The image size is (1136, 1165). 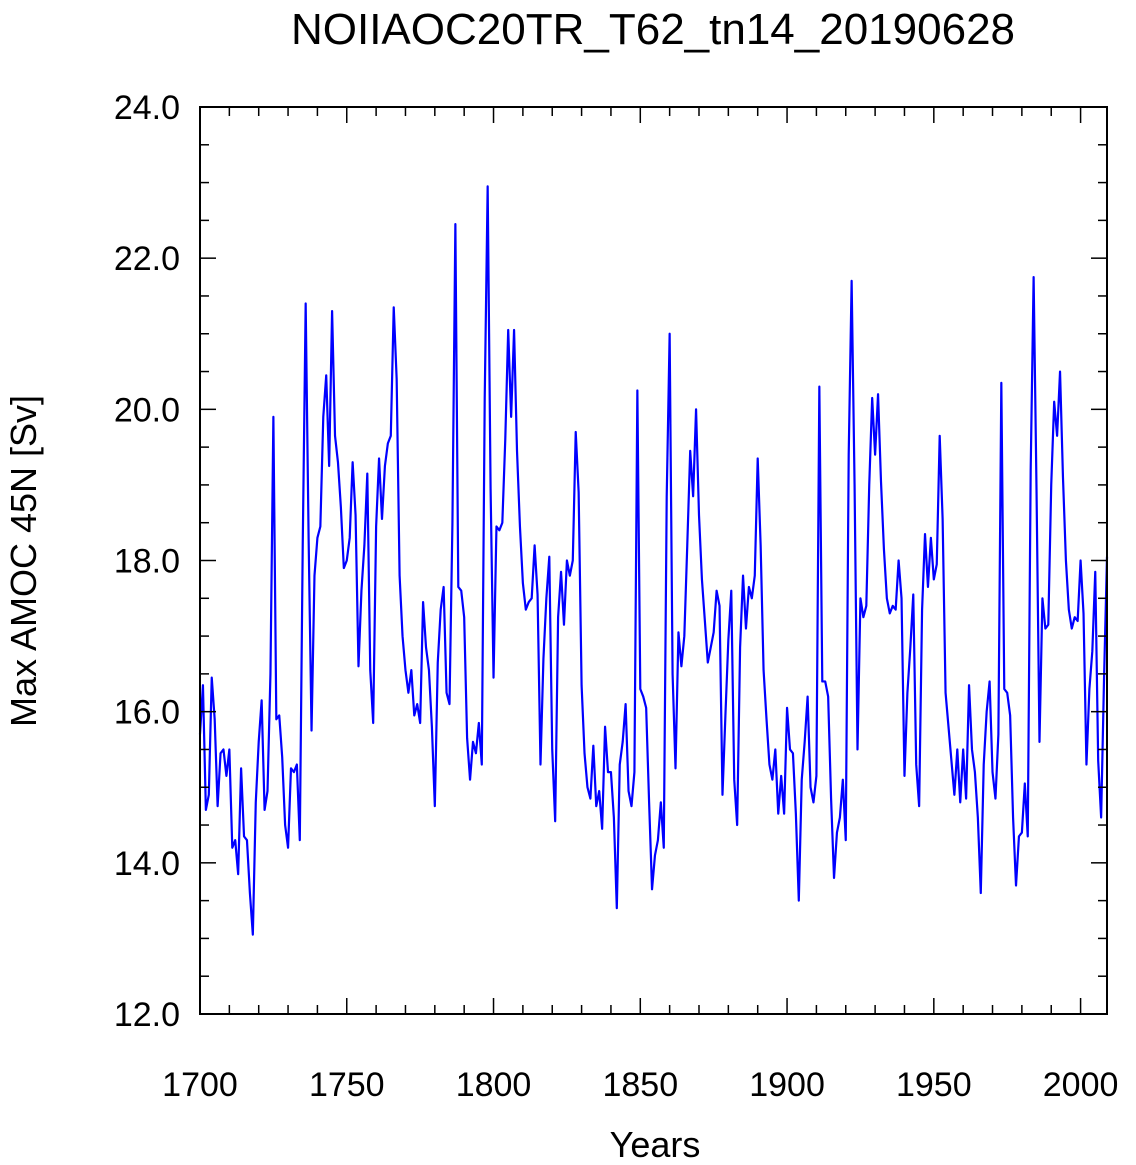 I want to click on y-tick-labels: 12.0 14.0 16.0 18.0 20.0 22.0 24.0, so click(x=147, y=561).